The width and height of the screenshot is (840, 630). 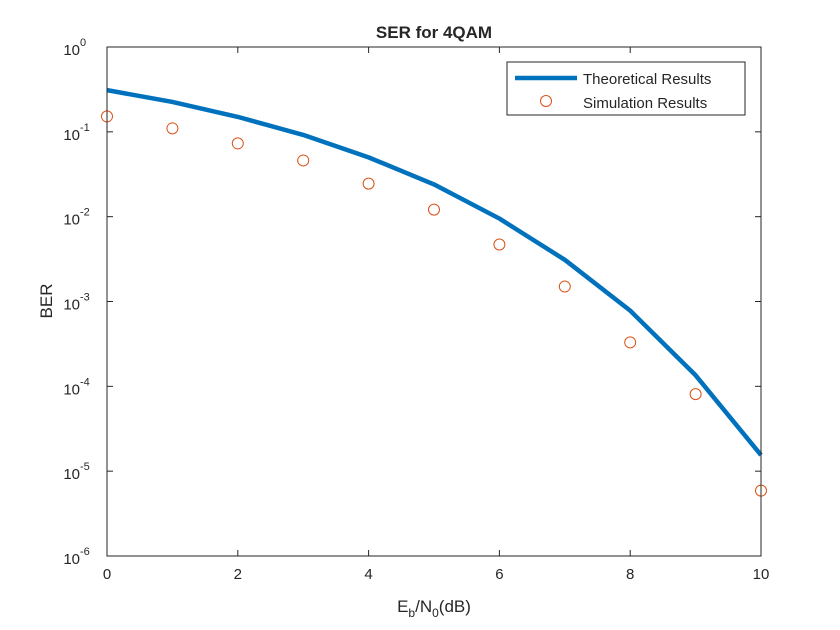 I want to click on y-tick-exponent: -3, so click(x=85, y=298).